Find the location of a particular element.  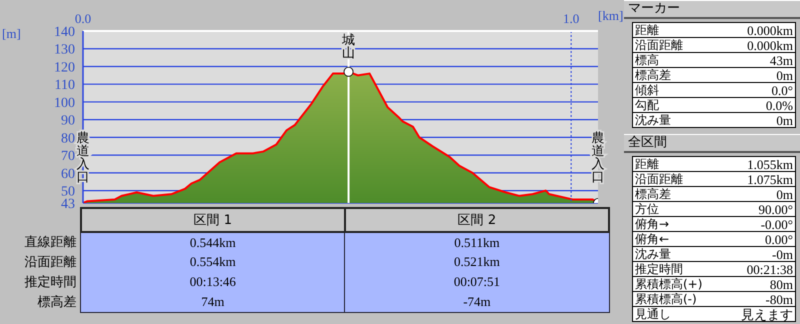

y-tick-label: 80 is located at coordinates (68, 138).